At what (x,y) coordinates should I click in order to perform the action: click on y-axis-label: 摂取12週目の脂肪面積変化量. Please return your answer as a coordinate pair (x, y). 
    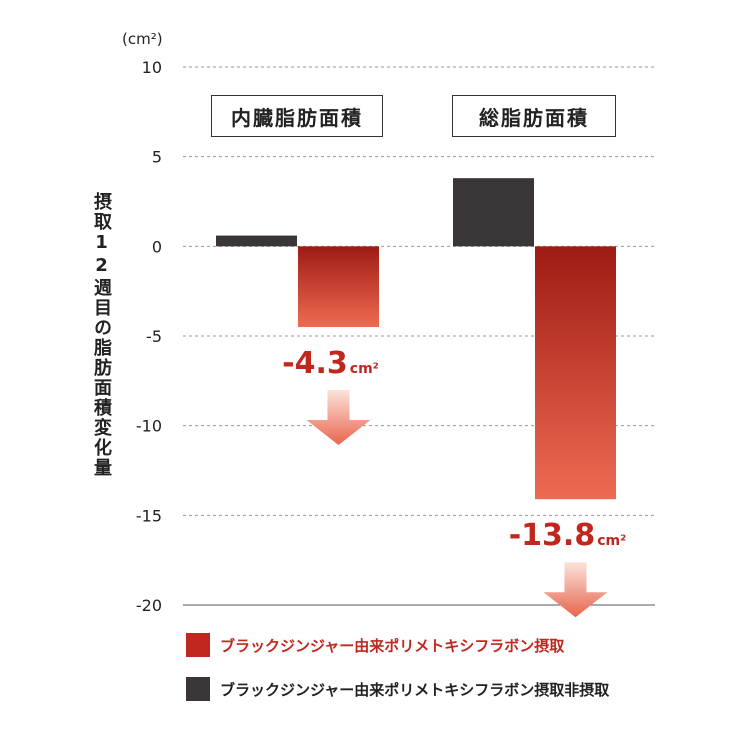
    Looking at the image, I should click on (101, 335).